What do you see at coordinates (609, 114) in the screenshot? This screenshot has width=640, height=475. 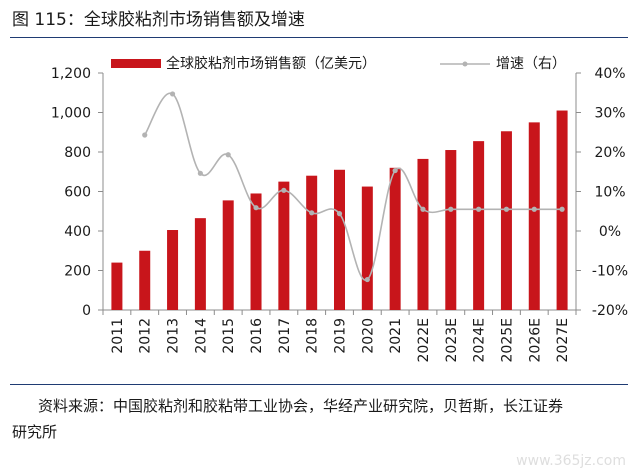 I see `right-tick-label: 30%` at bounding box center [609, 114].